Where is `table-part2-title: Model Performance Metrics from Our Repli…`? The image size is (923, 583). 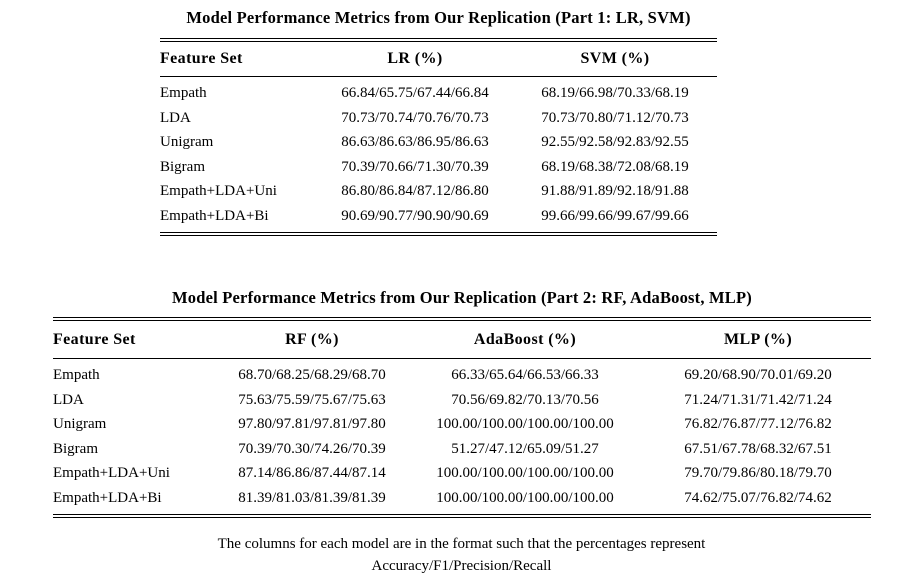 table-part2-title: Model Performance Metrics from Our Repli… is located at coordinates (462, 297).